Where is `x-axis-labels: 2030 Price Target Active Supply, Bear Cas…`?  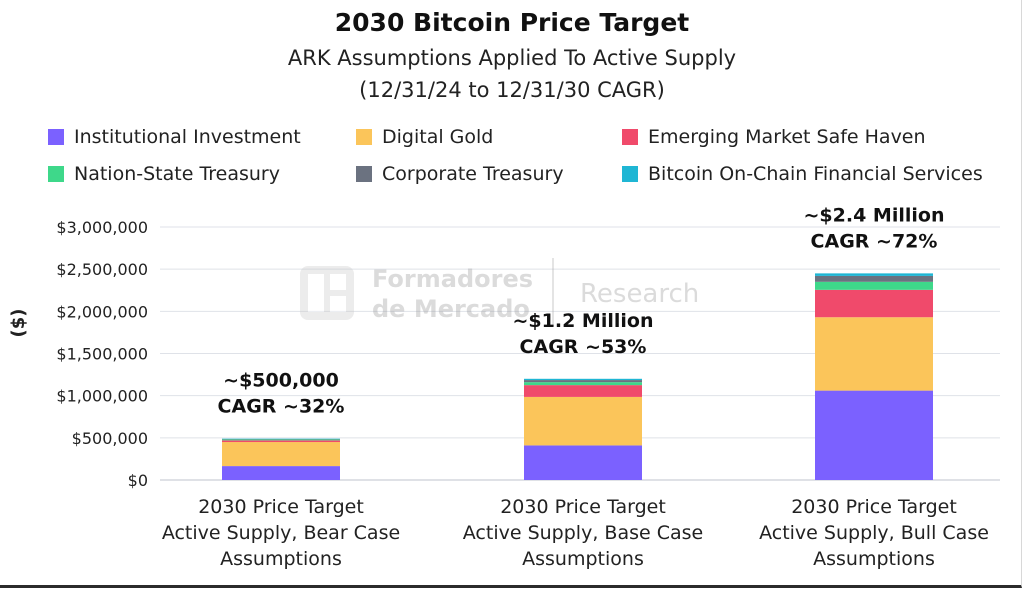
x-axis-labels: 2030 Price Target Active Supply, Bear Cas… is located at coordinates (575, 533).